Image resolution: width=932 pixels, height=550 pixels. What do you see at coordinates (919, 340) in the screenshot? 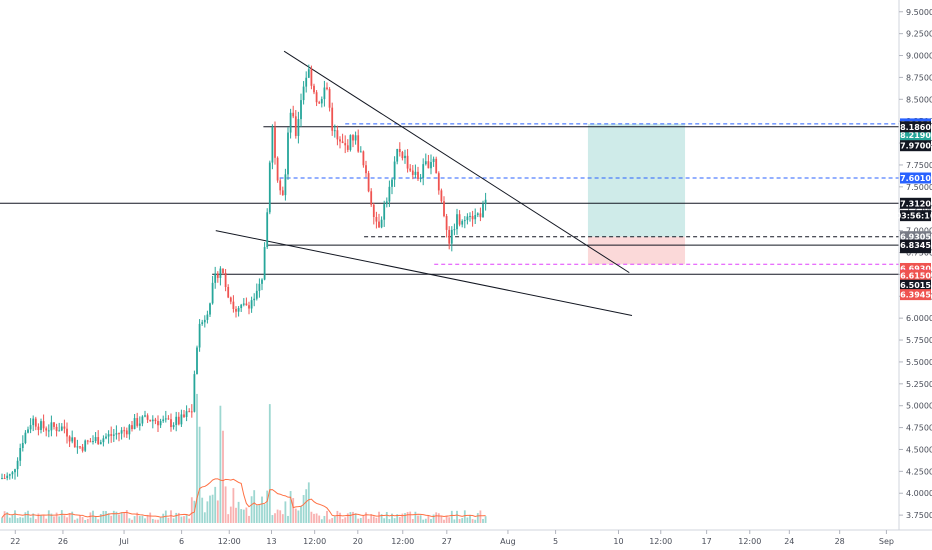
I see `price-tick-label: 5.7500` at bounding box center [919, 340].